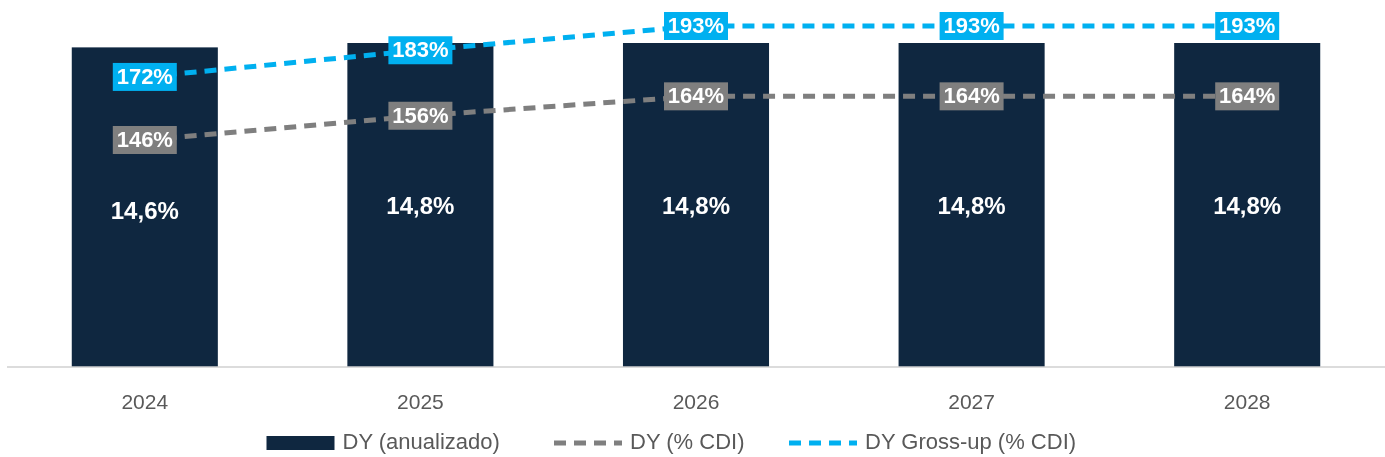  What do you see at coordinates (1247, 401) in the screenshot?
I see `x-tick-label: 2028` at bounding box center [1247, 401].